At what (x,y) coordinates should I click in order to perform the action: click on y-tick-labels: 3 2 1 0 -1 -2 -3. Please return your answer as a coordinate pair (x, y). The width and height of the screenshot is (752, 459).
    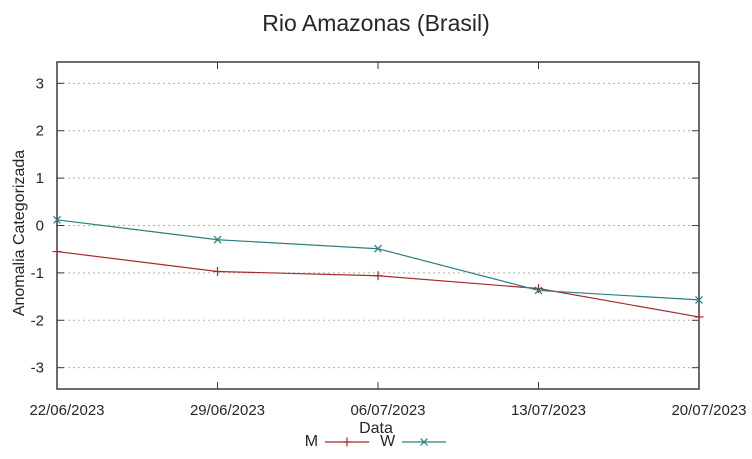
    Looking at the image, I should click on (37, 225).